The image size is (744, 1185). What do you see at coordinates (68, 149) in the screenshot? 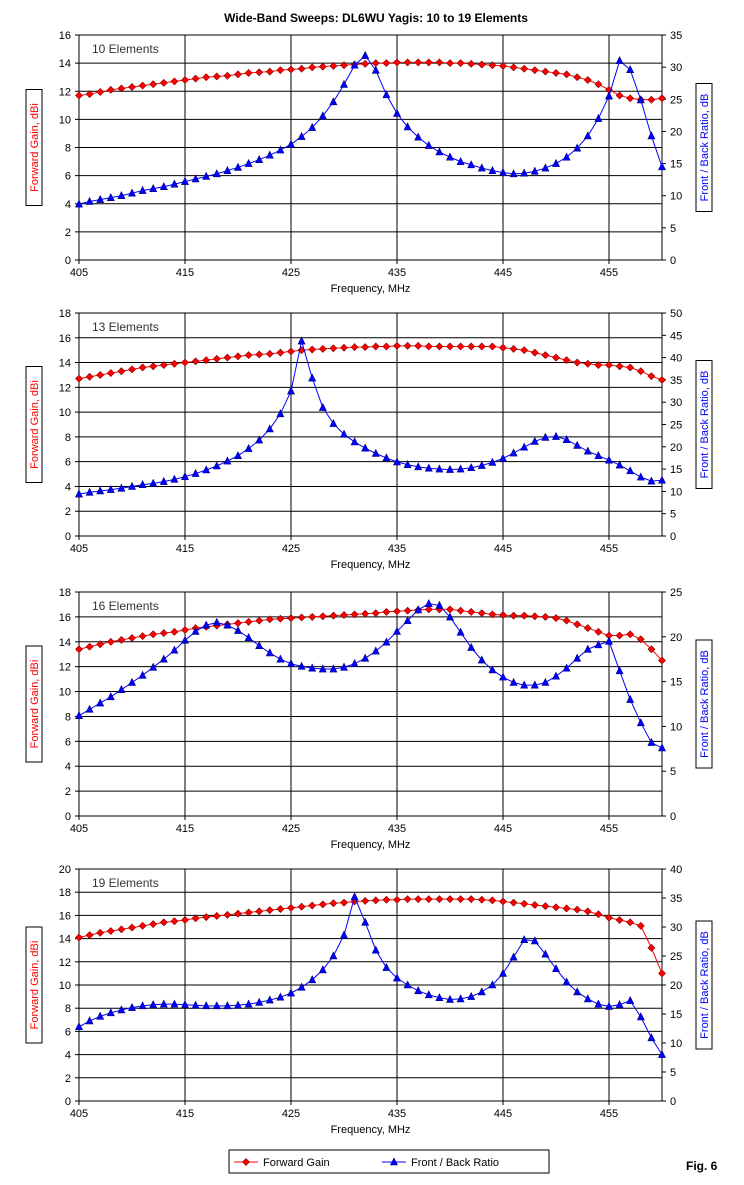
I see `y-tick-label: 8` at bounding box center [68, 149].